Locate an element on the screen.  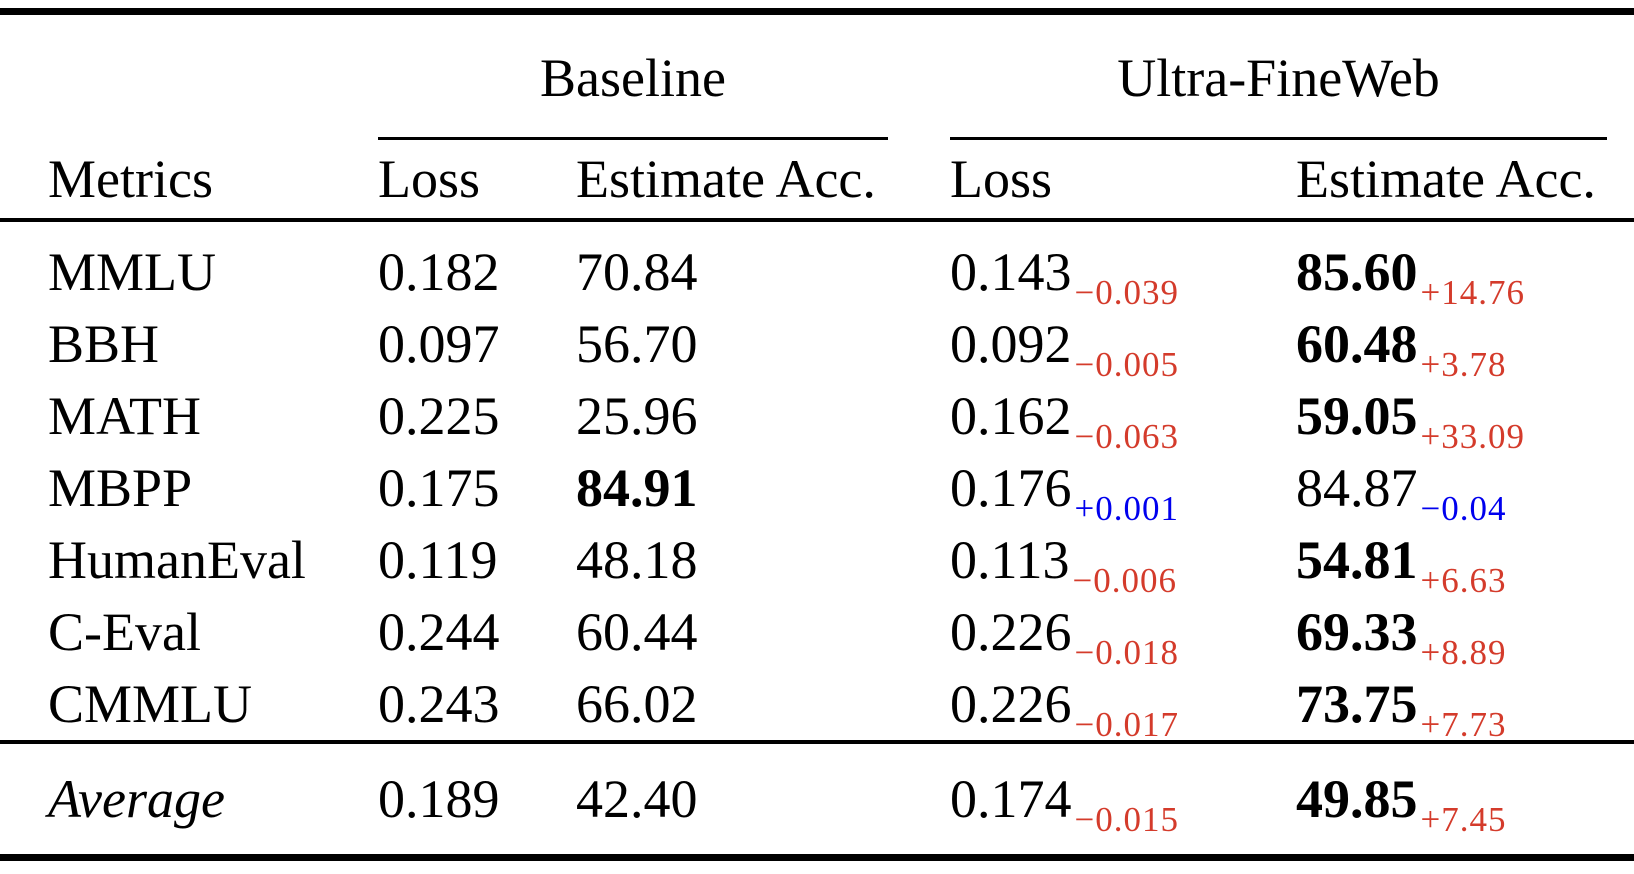
ufw-acc-cell: 84.87−0.04 is located at coordinates (1465, 490).